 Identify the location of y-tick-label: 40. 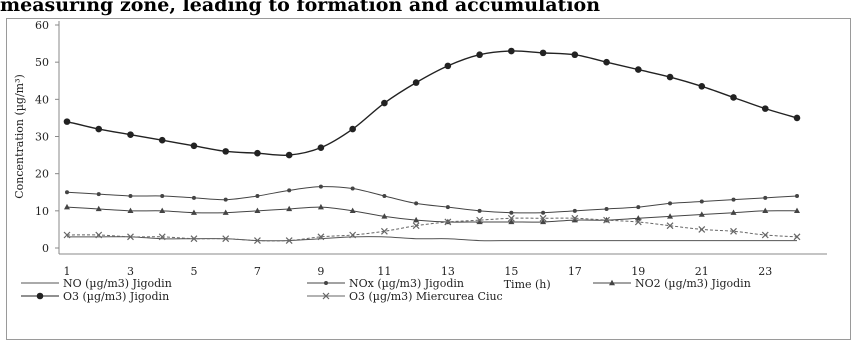
(42, 99).